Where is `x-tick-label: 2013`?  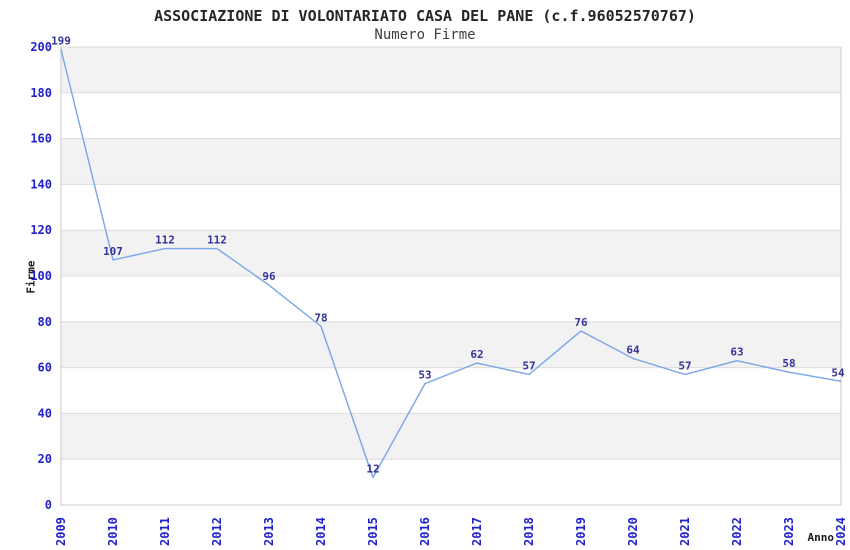
x-tick-label: 2013 is located at coordinates (269, 531).